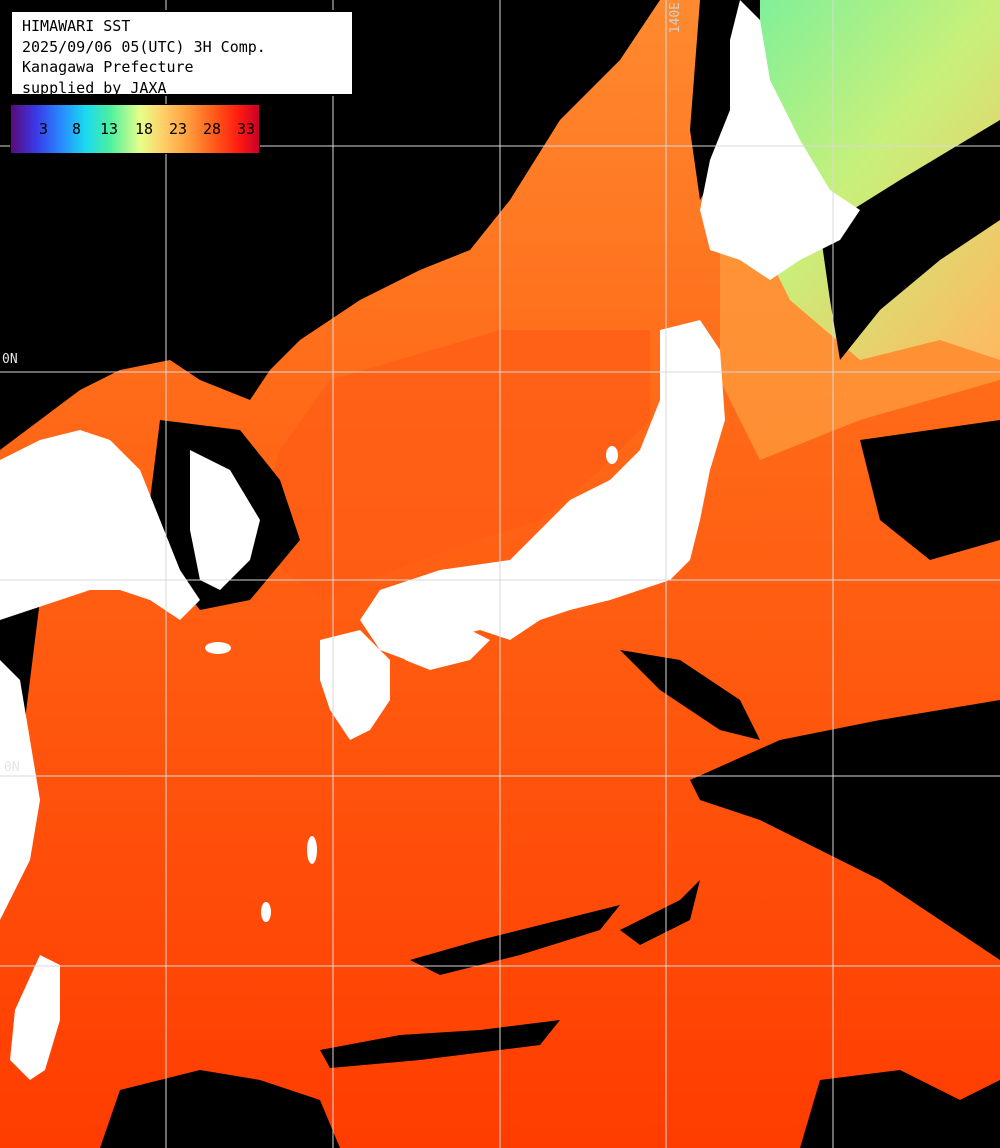 This screenshot has height=1148, width=1000. What do you see at coordinates (77, 129) in the screenshot?
I see `legend-tick: 8` at bounding box center [77, 129].